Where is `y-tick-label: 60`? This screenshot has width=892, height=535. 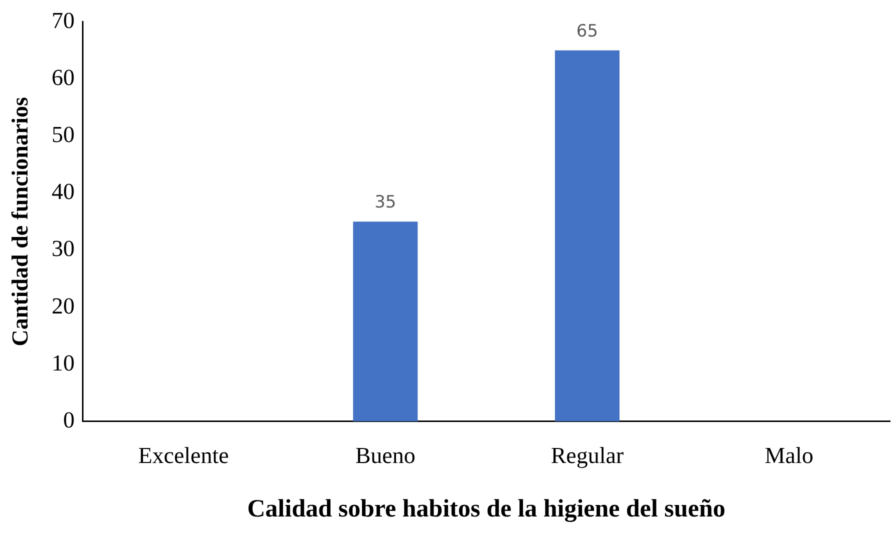 y-tick-label: 60 is located at coordinates (63, 77).